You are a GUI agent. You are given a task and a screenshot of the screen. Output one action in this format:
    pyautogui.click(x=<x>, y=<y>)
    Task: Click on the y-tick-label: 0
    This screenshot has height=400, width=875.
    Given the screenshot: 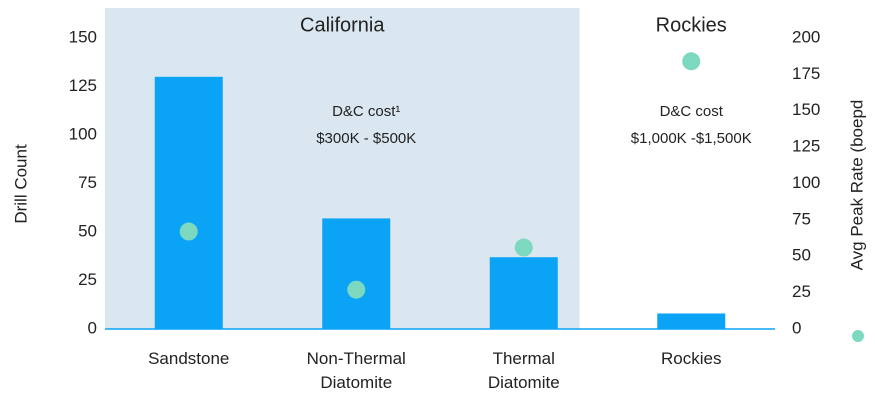 What is the action you would take?
    pyautogui.click(x=92, y=327)
    